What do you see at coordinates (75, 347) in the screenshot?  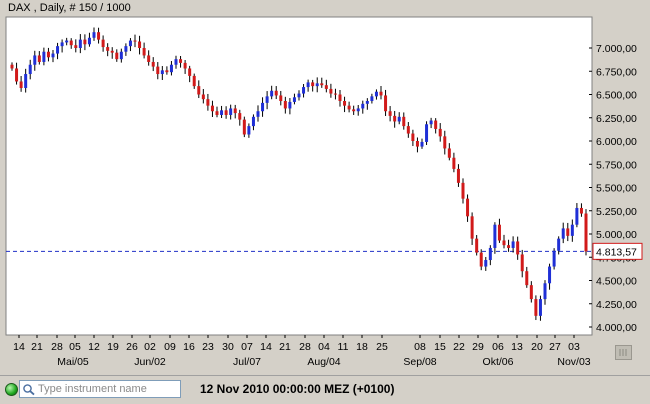 I see `x-day-label: 05` at bounding box center [75, 347].